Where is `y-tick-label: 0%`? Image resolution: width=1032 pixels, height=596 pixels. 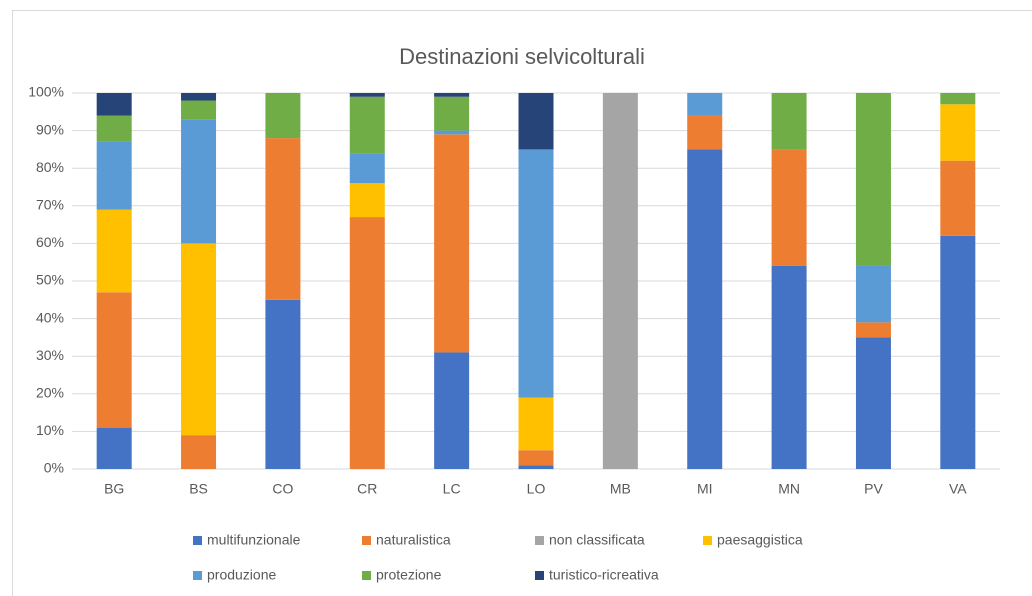
y-tick-label: 0% is located at coordinates (54, 468).